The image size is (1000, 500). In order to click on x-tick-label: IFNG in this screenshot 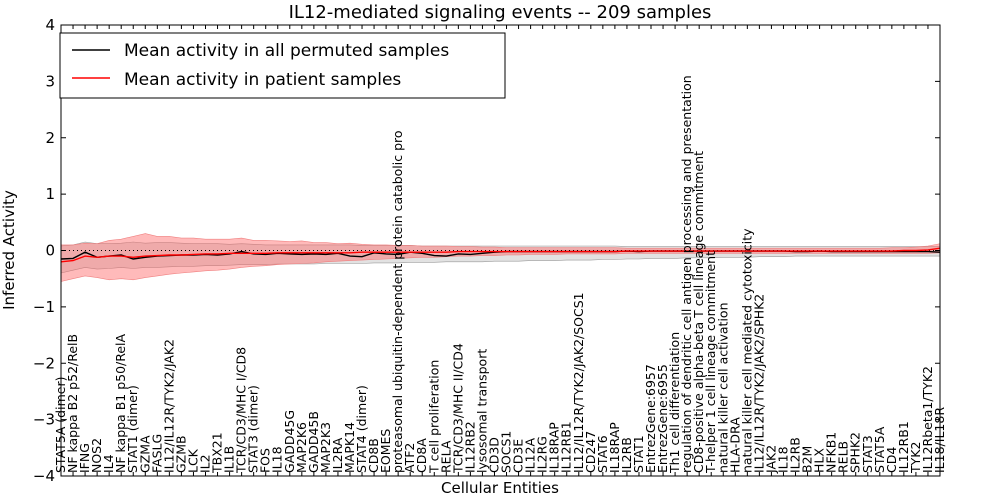, I will do `click(84, 458)`.